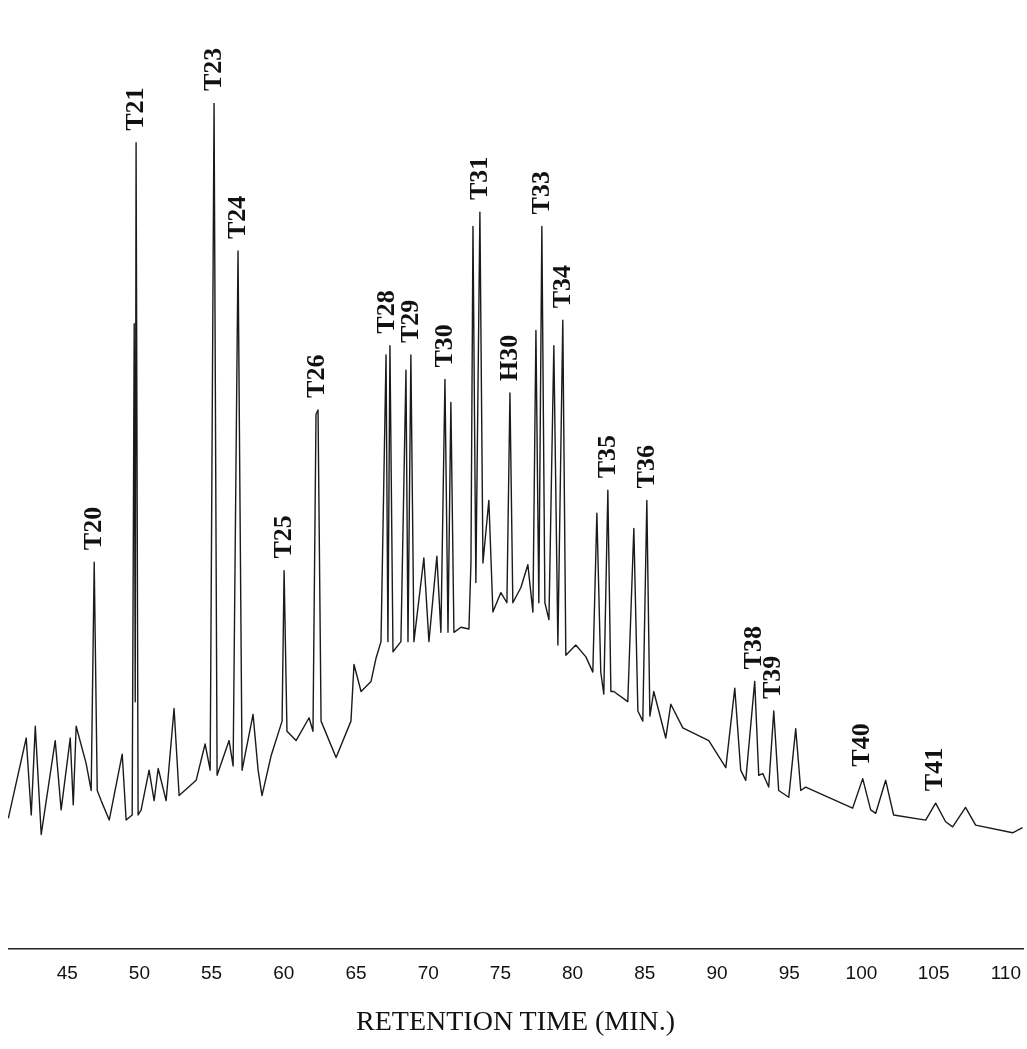 Image resolution: width=1027 pixels, height=1049 pixels. I want to click on annotation: T23, so click(212, 69).